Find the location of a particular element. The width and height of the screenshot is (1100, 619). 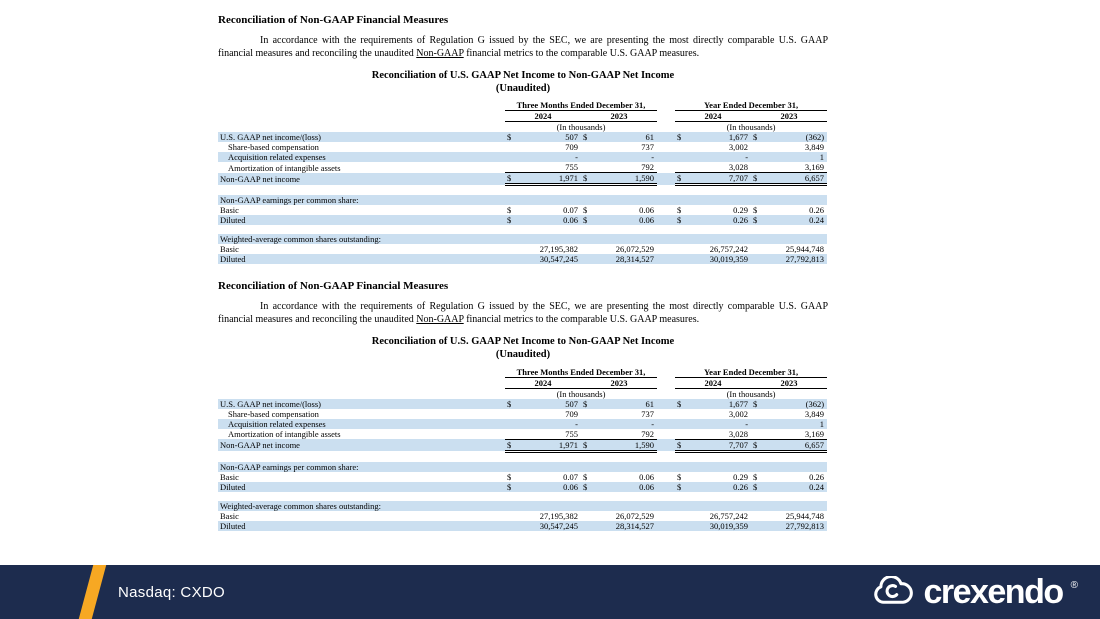

value-cell: 30,547,245 is located at coordinates (558, 525).